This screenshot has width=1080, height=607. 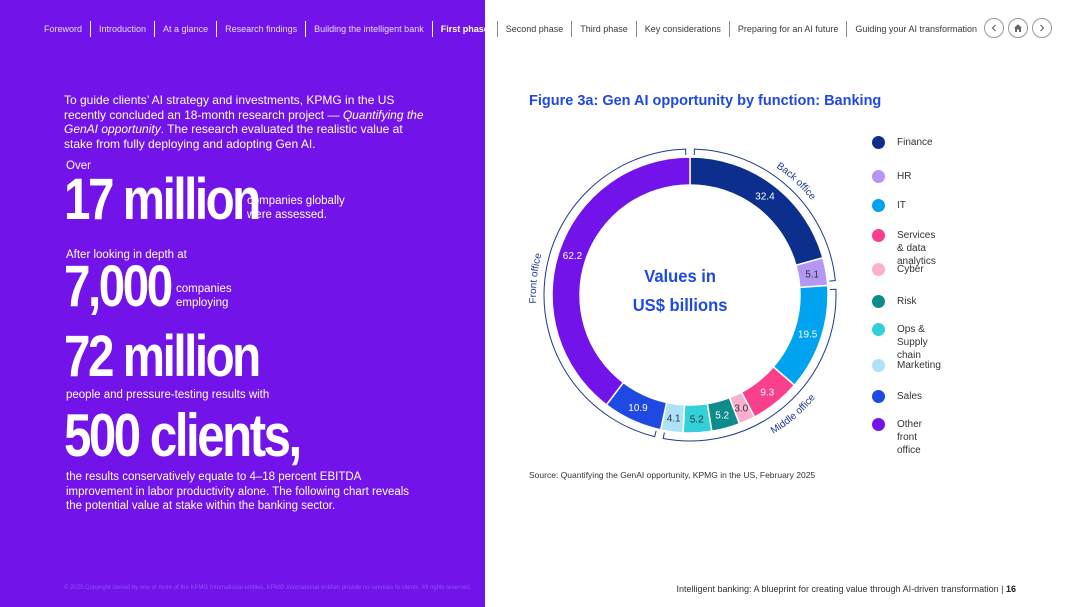 I want to click on legend-label: Ops & Supply chain, so click(x=912, y=342).